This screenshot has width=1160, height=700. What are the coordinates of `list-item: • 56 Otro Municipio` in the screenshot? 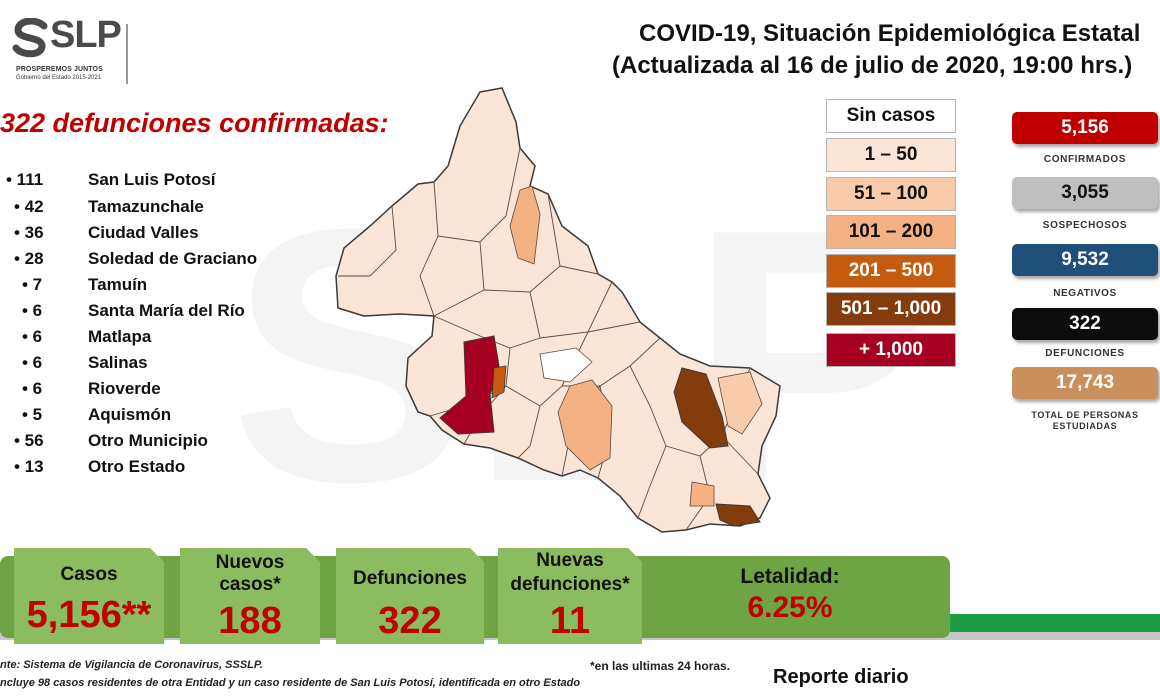 It's located at (150, 443).